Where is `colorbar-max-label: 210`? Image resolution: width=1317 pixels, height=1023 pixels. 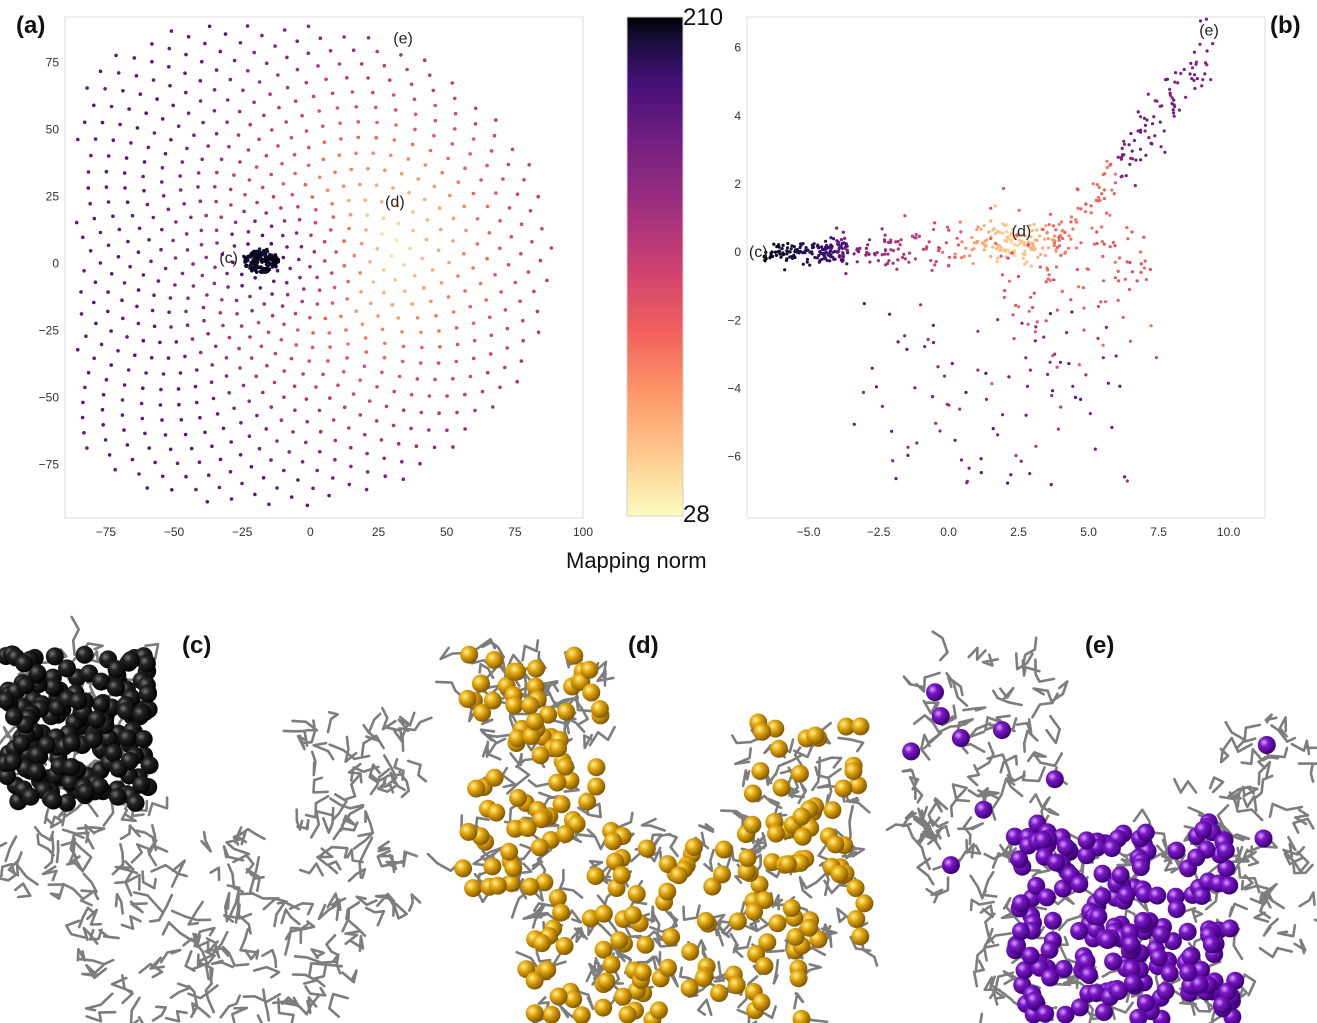 colorbar-max-label: 210 is located at coordinates (703, 17).